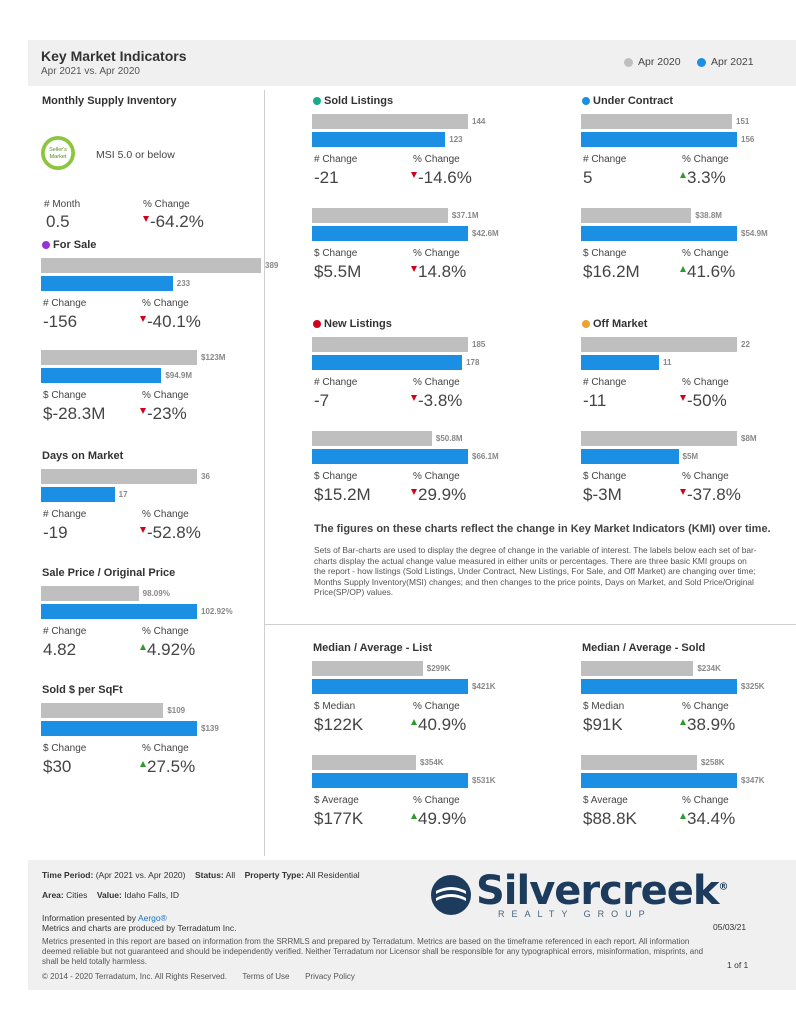  I want to click on property-type-value: All Residential, so click(332, 875).